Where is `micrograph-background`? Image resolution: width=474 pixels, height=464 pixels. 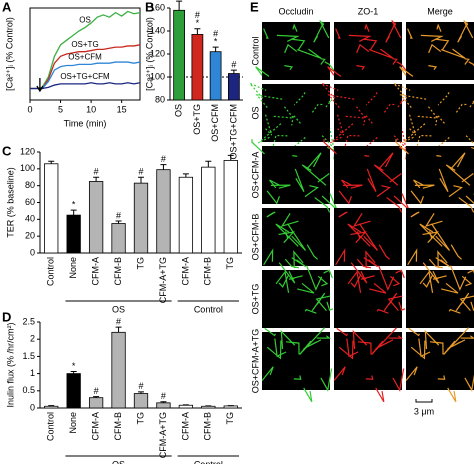
micrograph-background is located at coordinates (296, 113).